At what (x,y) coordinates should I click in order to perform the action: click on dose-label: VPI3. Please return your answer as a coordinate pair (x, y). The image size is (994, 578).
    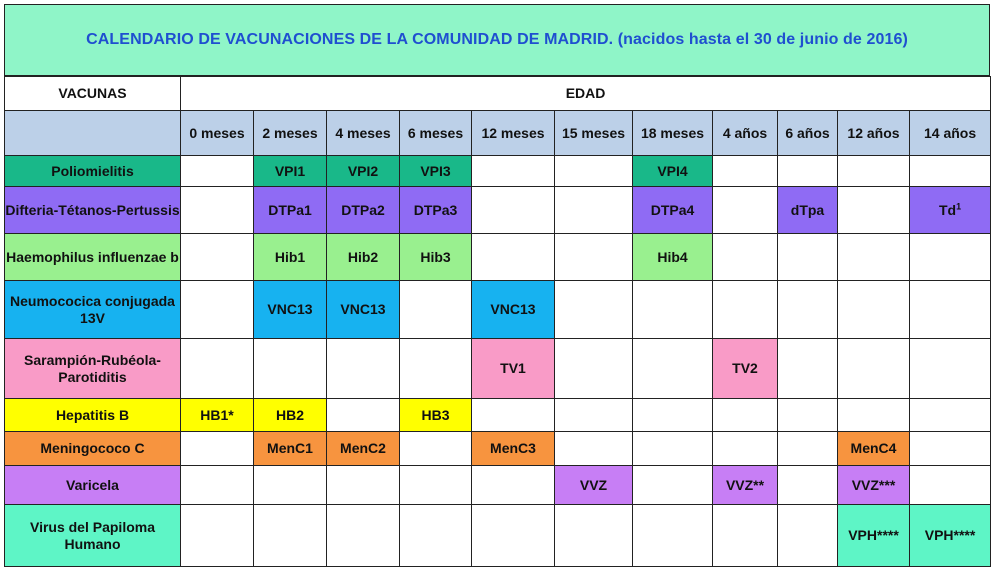
    Looking at the image, I should click on (435, 170).